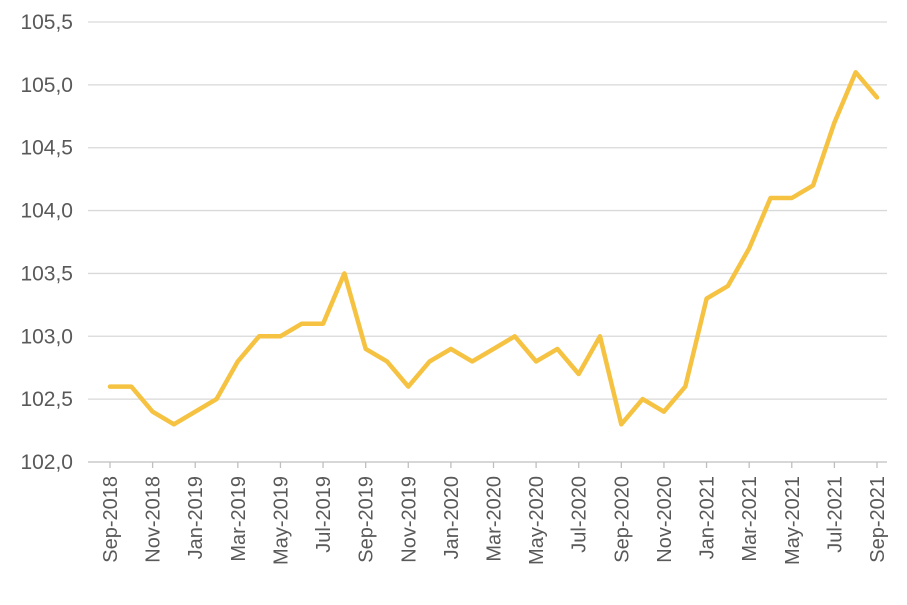 The height and width of the screenshot is (605, 907). I want to click on x-tick-label: Nov-2020, so click(665, 519).